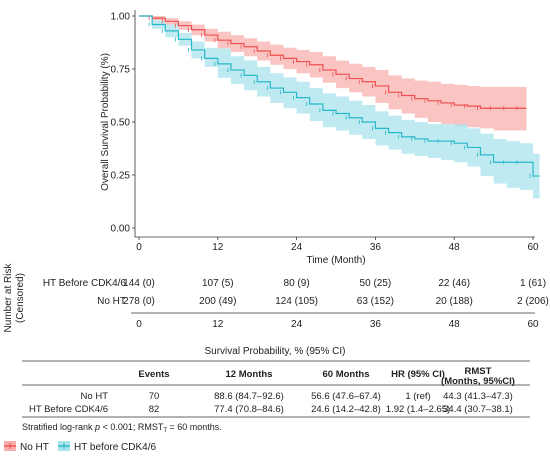  Describe the element at coordinates (376, 283) in the screenshot. I see `risk-cell: 50 (25)` at that location.